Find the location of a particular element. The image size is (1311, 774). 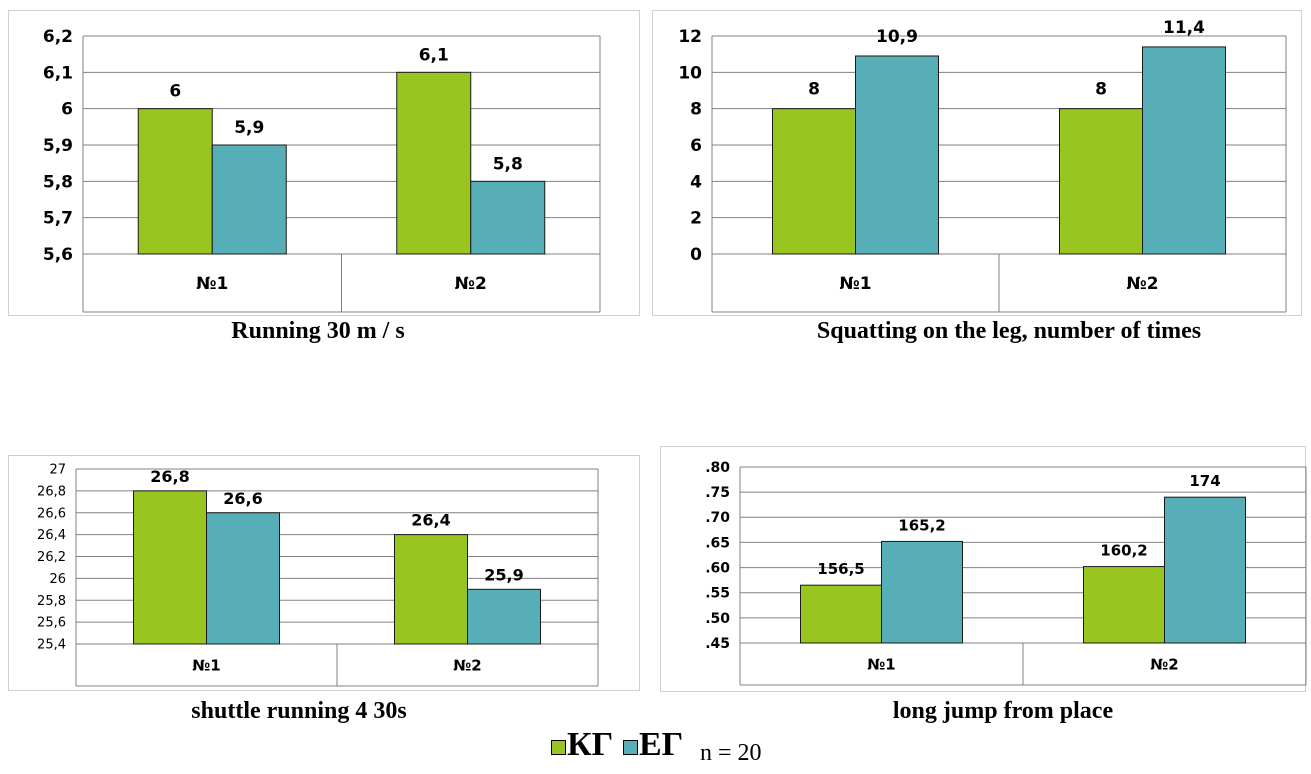

y-tick-label: 5,9 is located at coordinates (58, 146).